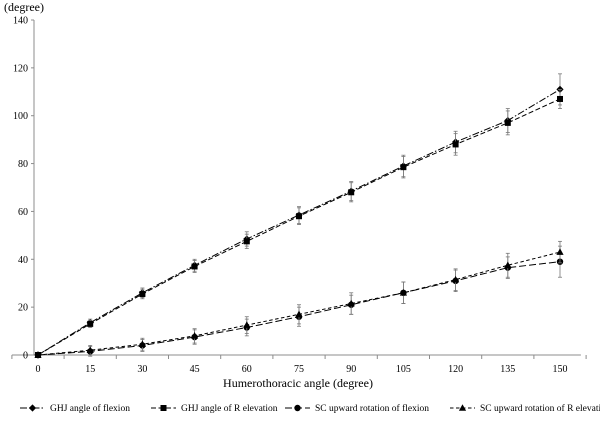 The width and height of the screenshot is (600, 421). I want to click on y-tick-label: 60, so click(23, 212).